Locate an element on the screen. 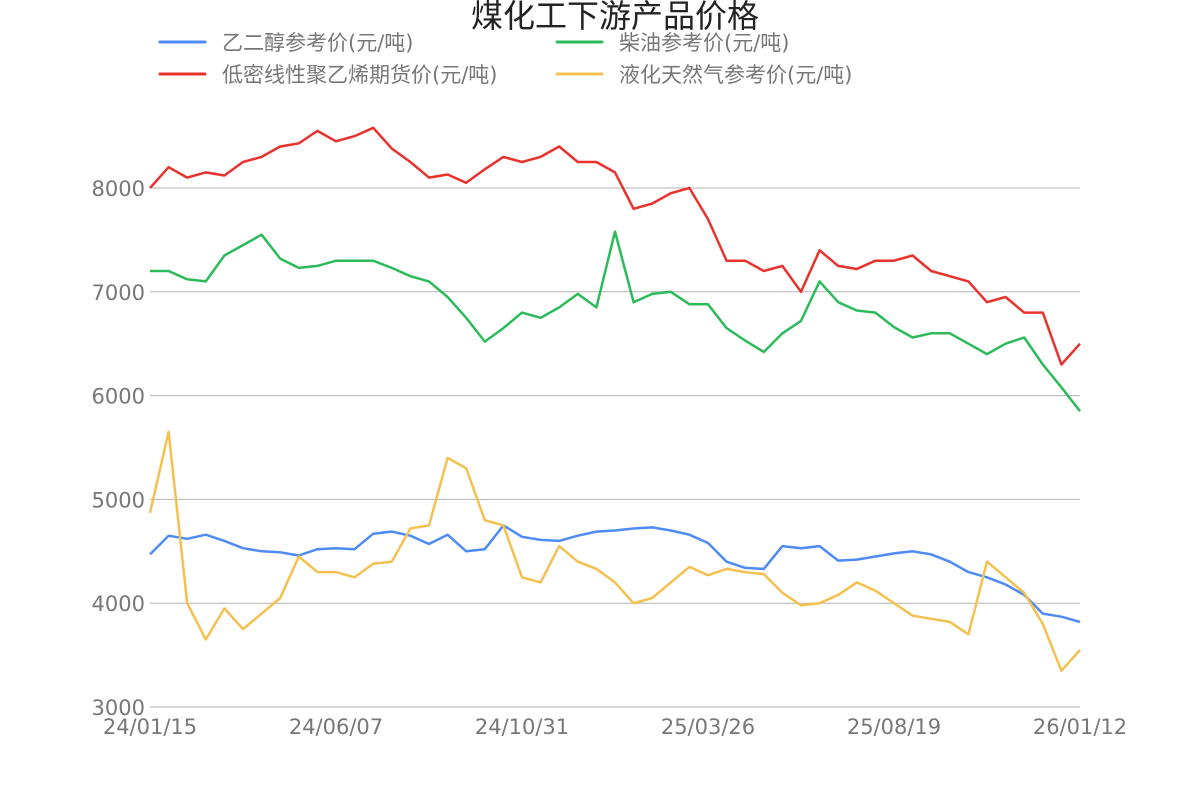  y-tick-label: 5000 is located at coordinates (118, 500).